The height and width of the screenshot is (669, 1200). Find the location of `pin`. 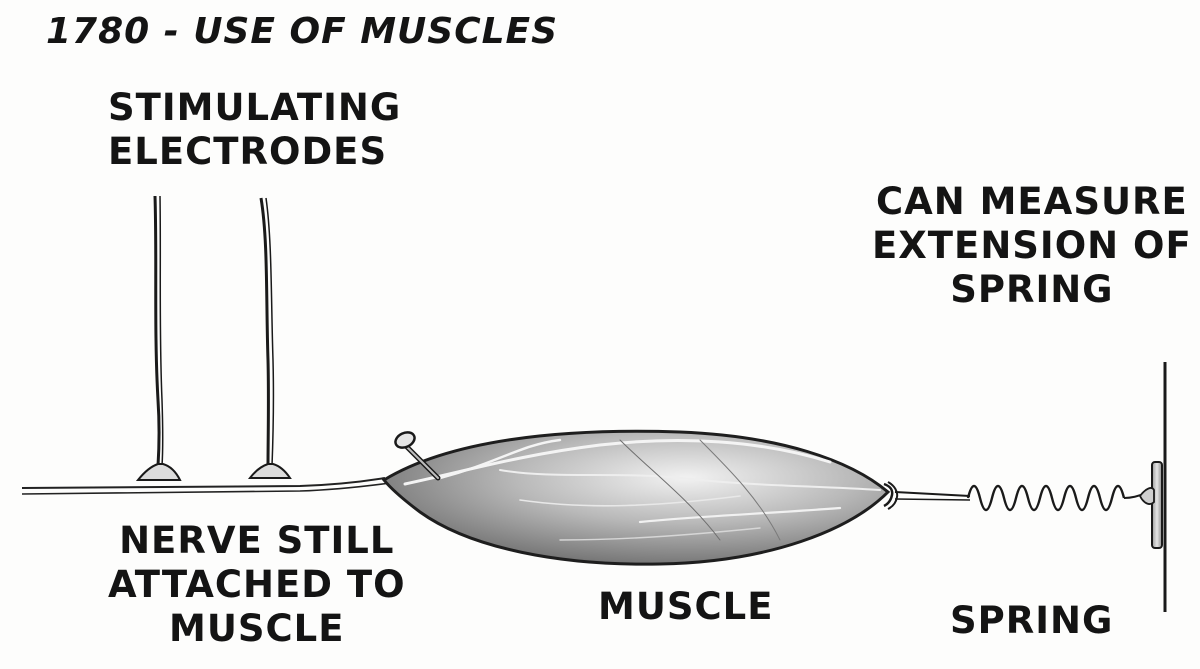

pin is located at coordinates (417, 456).